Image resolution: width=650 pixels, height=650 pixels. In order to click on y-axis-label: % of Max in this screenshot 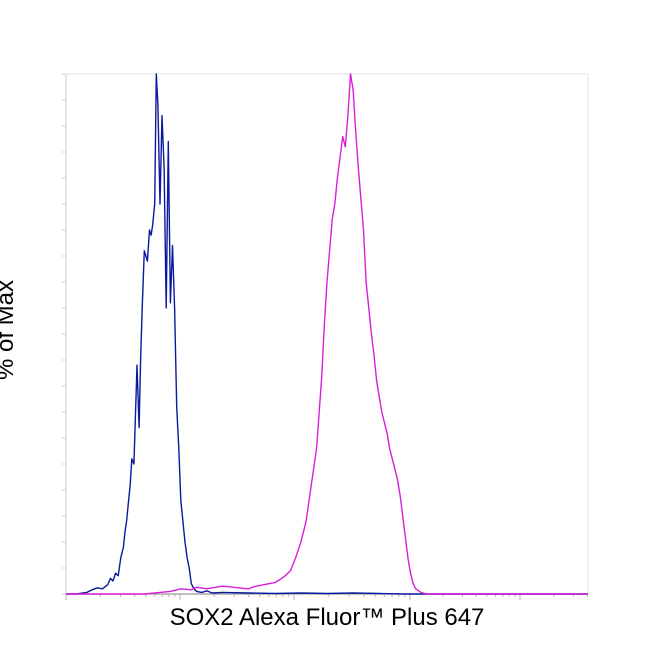, I will do `click(9, 329)`.